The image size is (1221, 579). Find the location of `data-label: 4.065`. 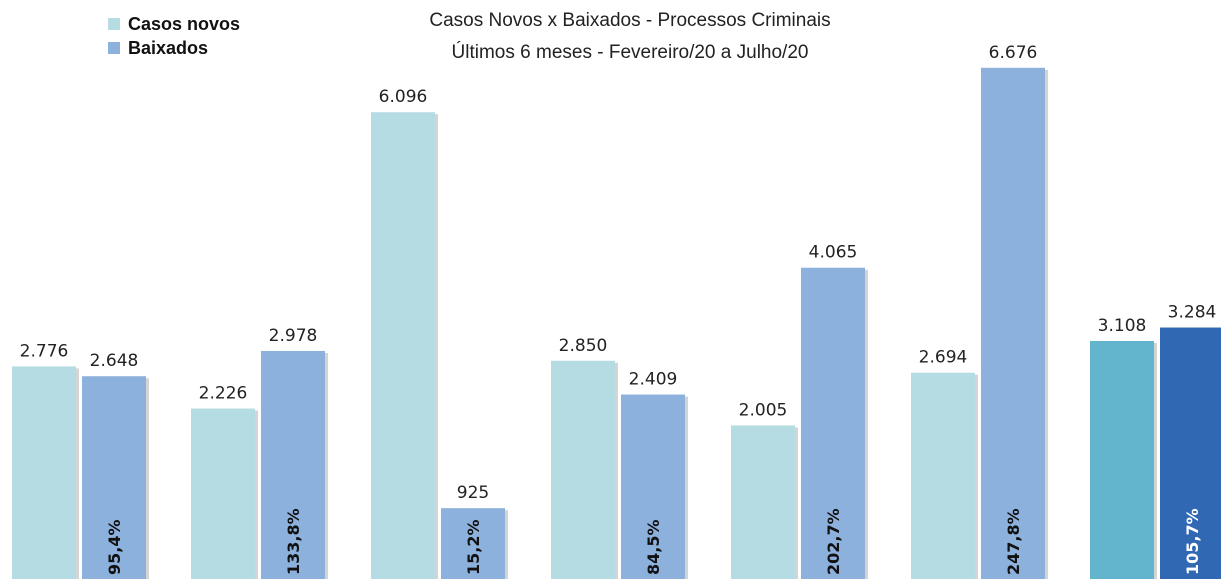

data-label: 4.065 is located at coordinates (833, 253).